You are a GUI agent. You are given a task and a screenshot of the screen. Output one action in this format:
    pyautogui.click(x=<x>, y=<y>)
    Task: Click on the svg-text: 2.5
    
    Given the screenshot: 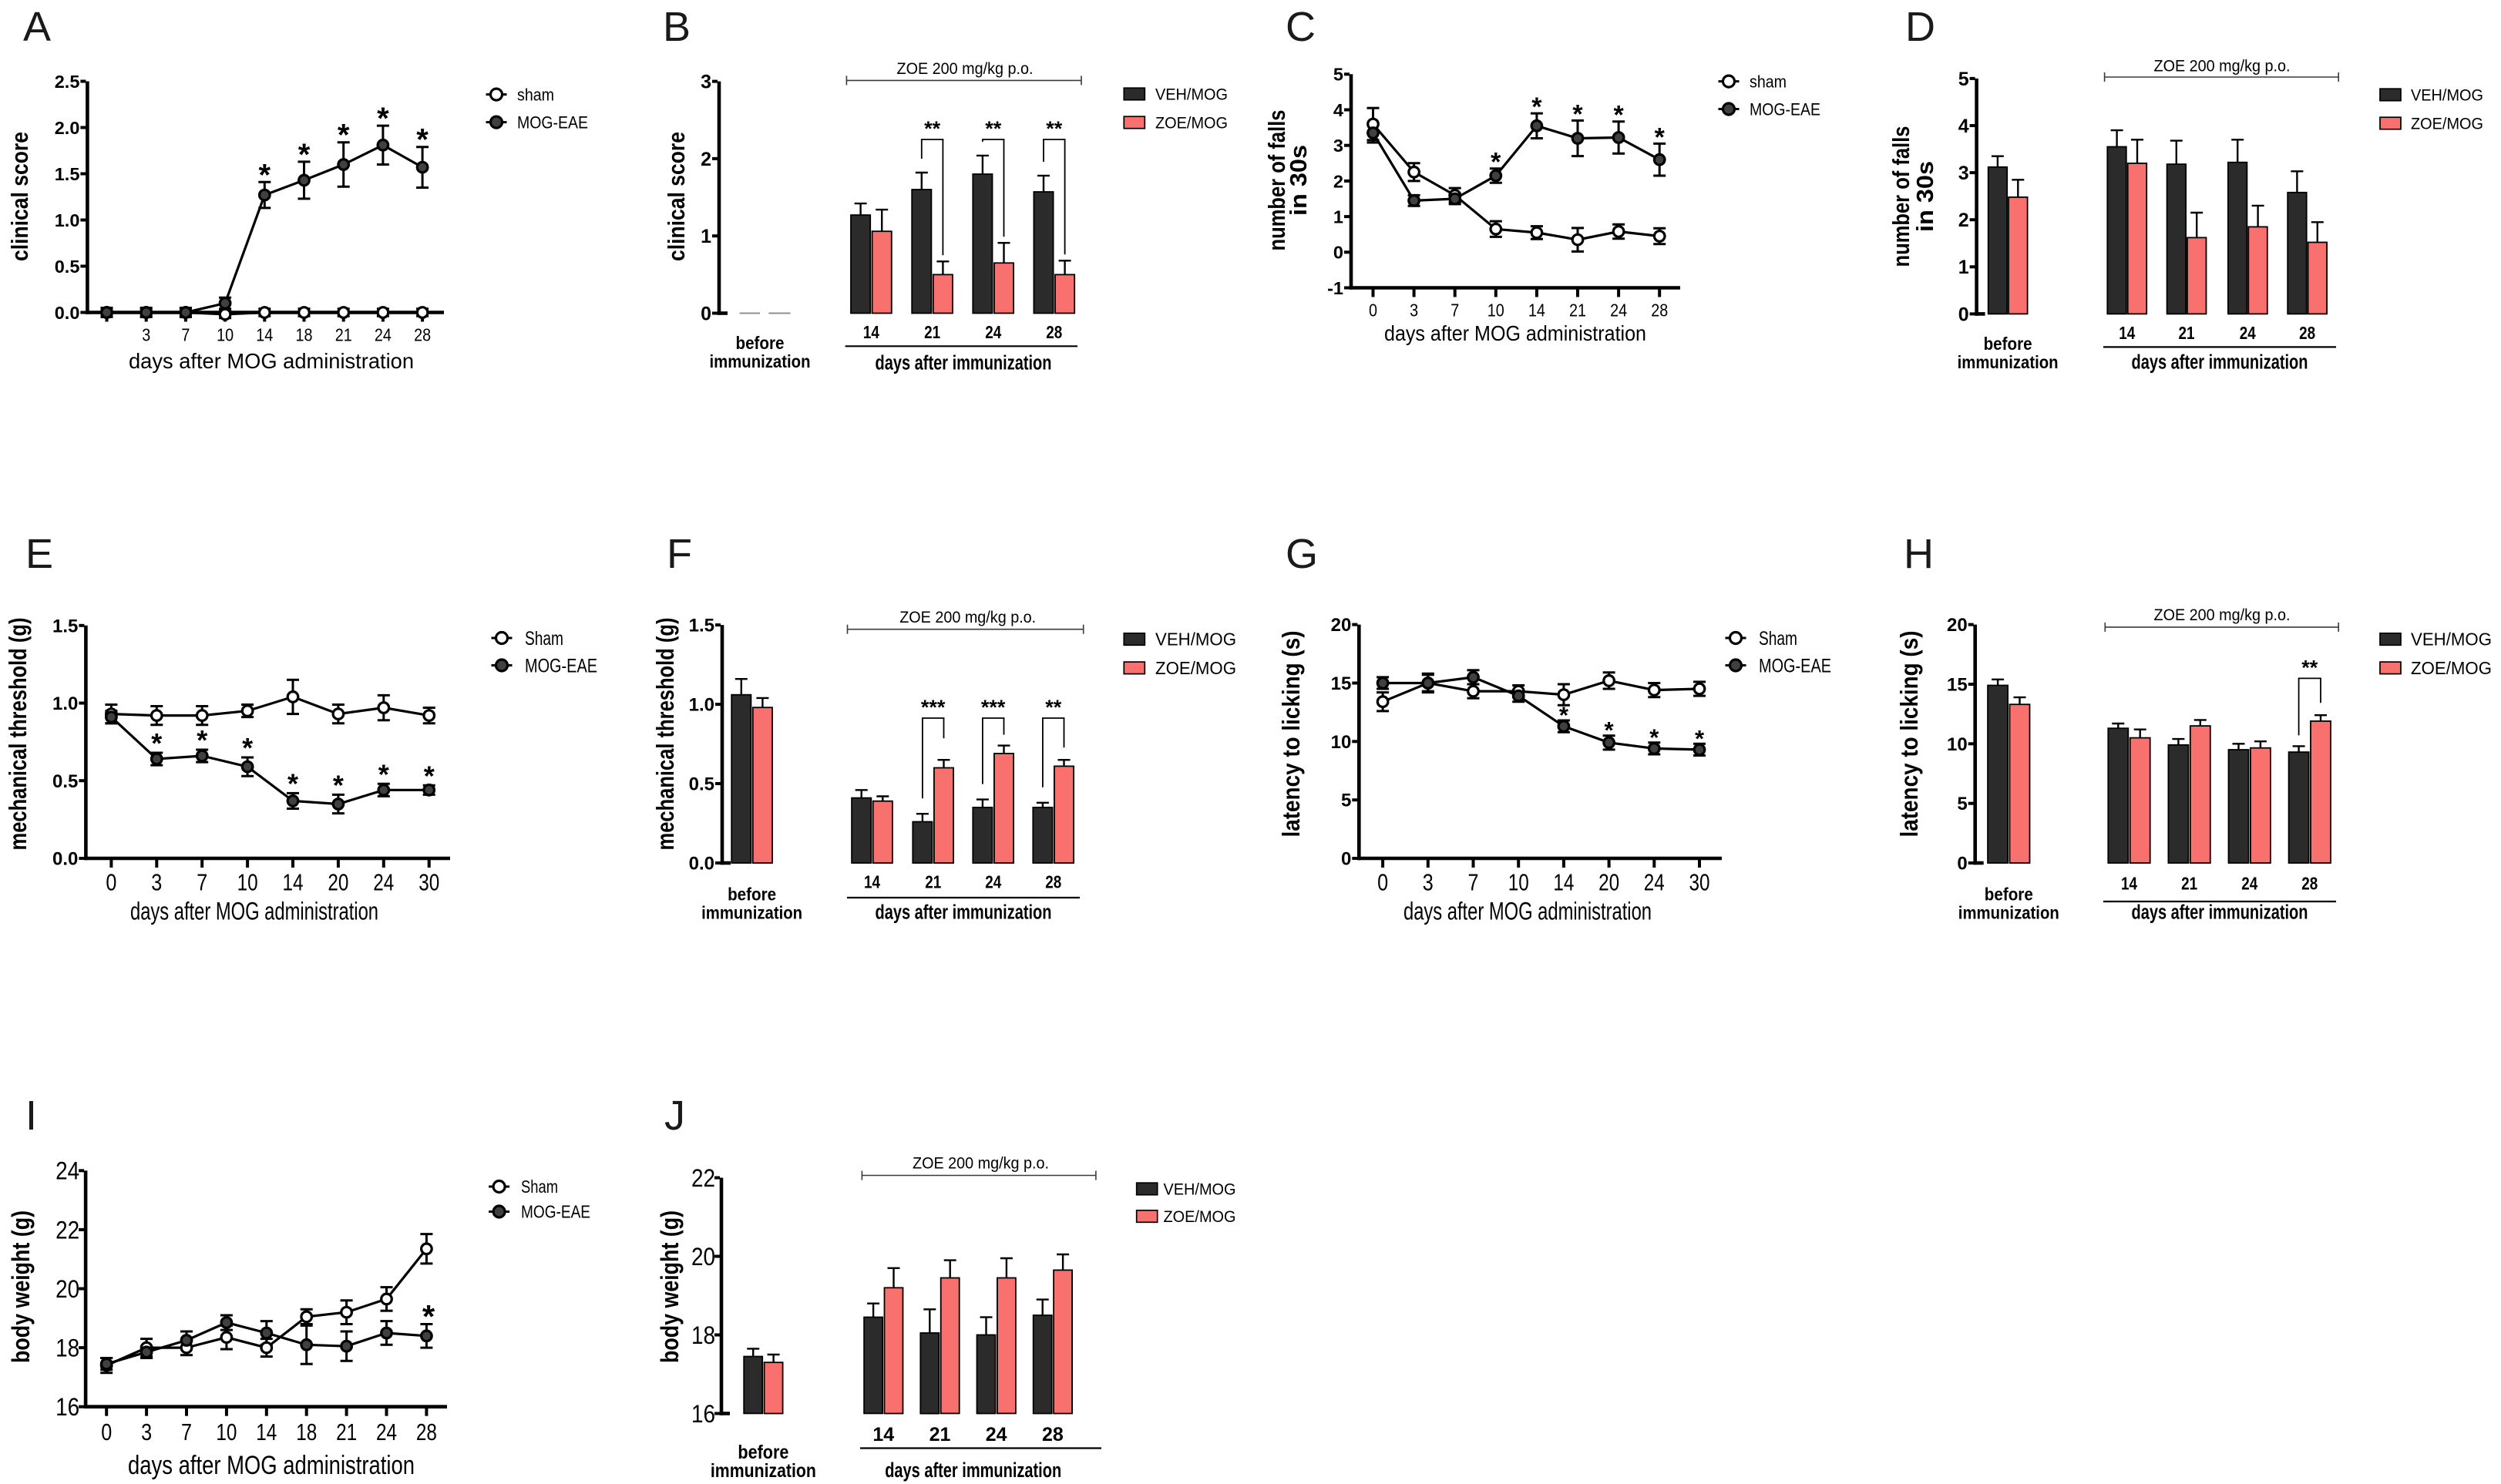 What is the action you would take?
    pyautogui.click(x=67, y=82)
    